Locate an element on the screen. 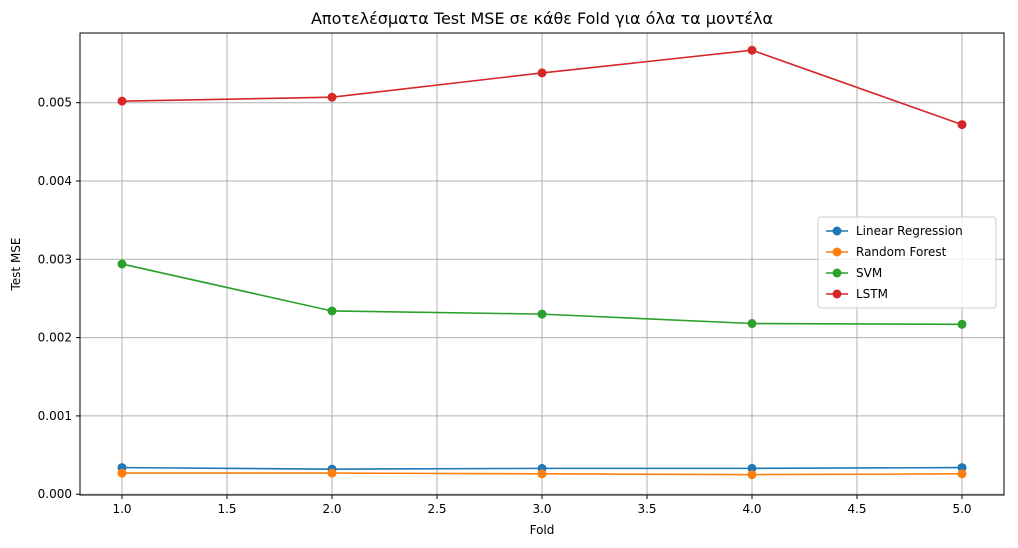 The image size is (1018, 548). legend-item: SVM is located at coordinates (854, 273).